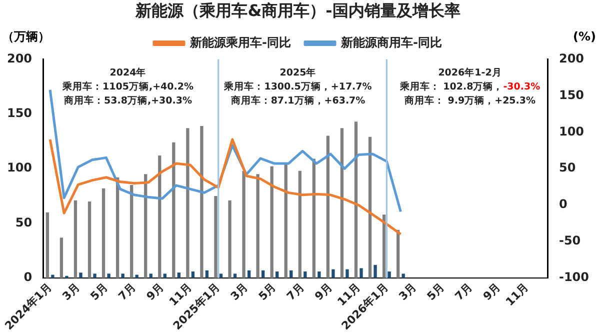  What do you see at coordinates (569, 241) in the screenshot?
I see `y2-tick-label: -50` at bounding box center [569, 241].